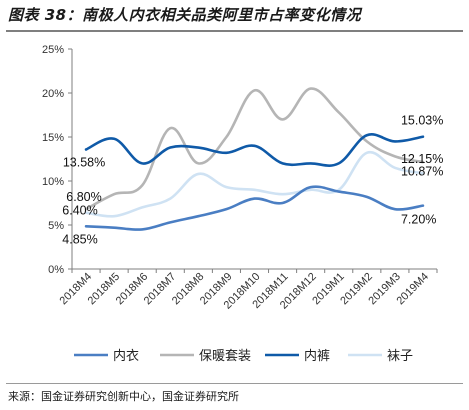  I want to click on legend-label-1: 保暖套装, so click(225, 356).